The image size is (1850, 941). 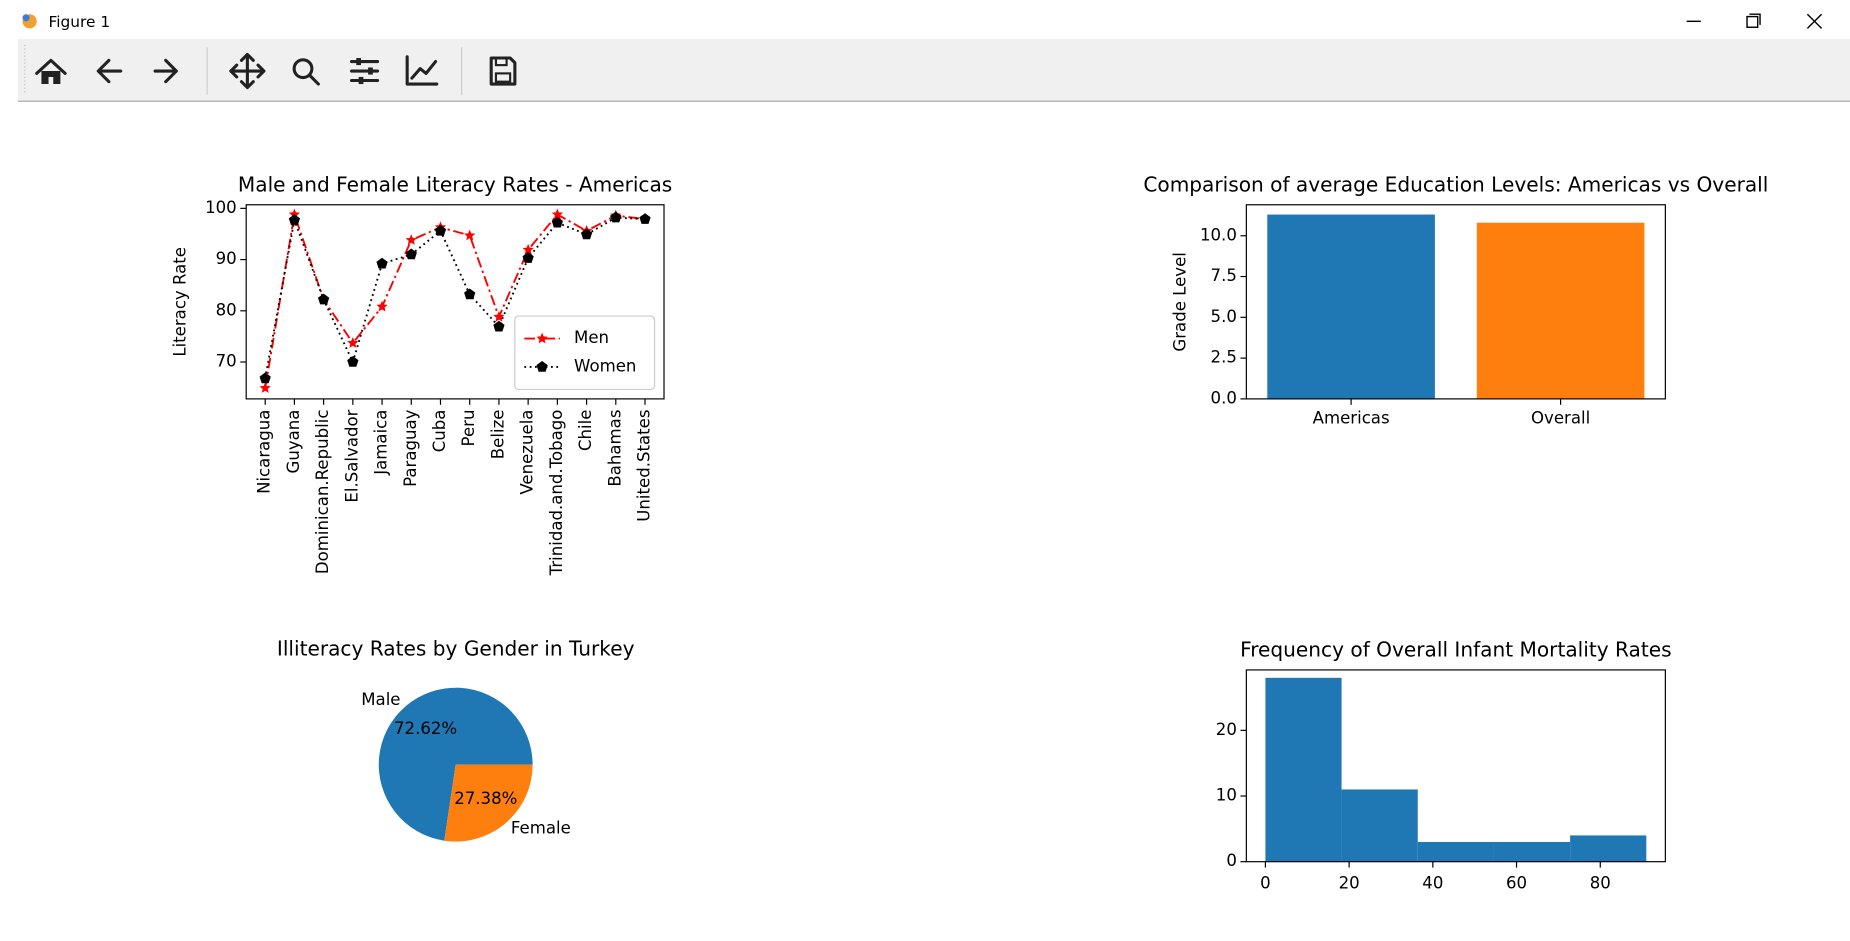 What do you see at coordinates (468, 428) in the screenshot?
I see `x-tick-label: Peru` at bounding box center [468, 428].